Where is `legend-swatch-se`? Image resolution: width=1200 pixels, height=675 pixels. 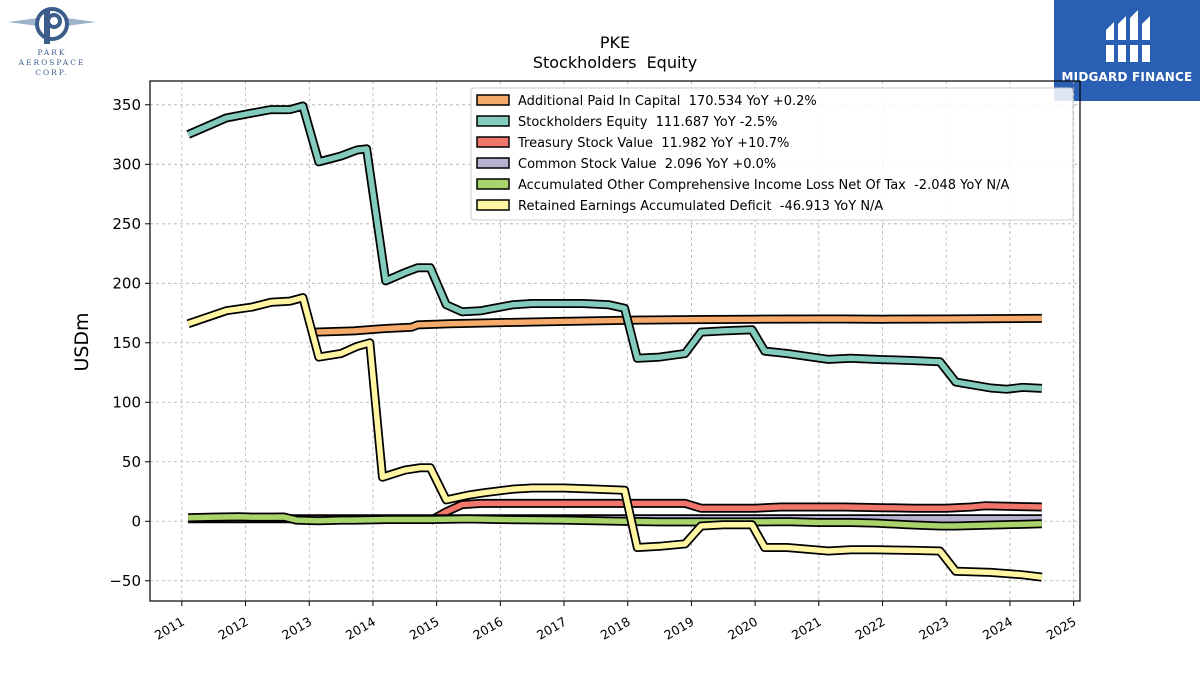
legend-swatch-se is located at coordinates (493, 121).